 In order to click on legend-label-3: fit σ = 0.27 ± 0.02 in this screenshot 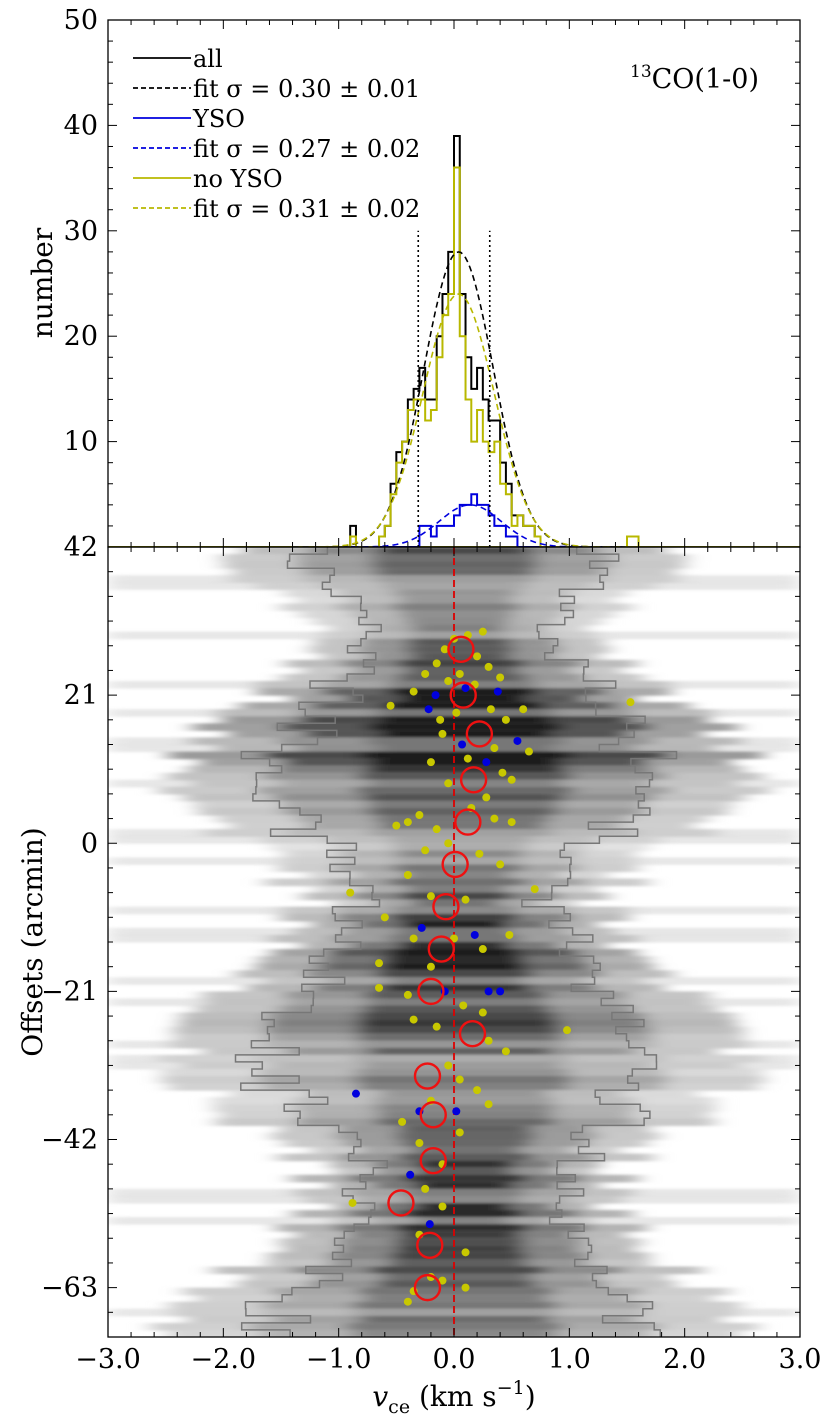, I will do `click(306, 149)`.